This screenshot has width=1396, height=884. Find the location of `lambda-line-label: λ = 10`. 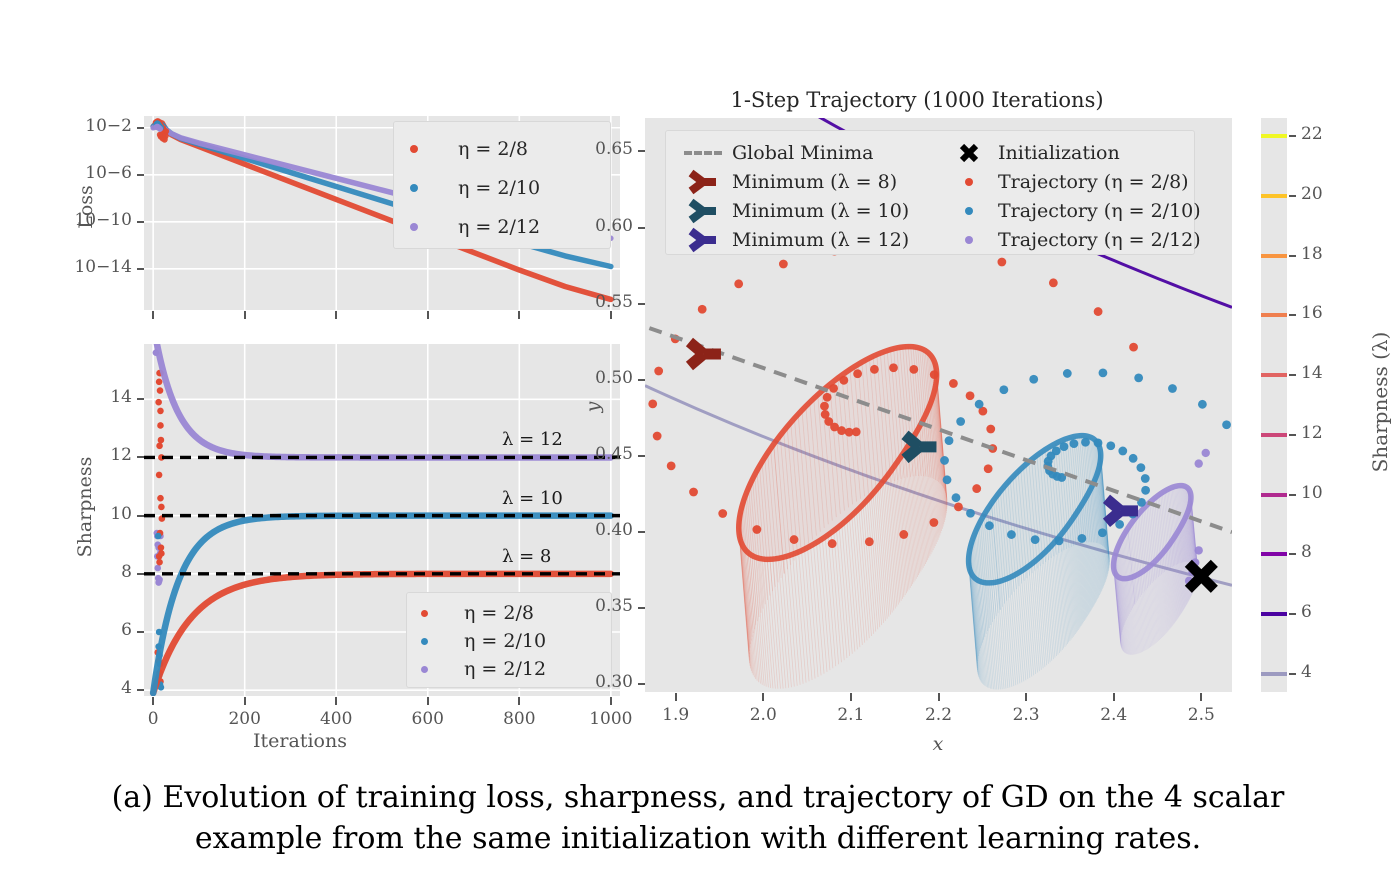

lambda-line-label: λ = 10 is located at coordinates (532, 498).